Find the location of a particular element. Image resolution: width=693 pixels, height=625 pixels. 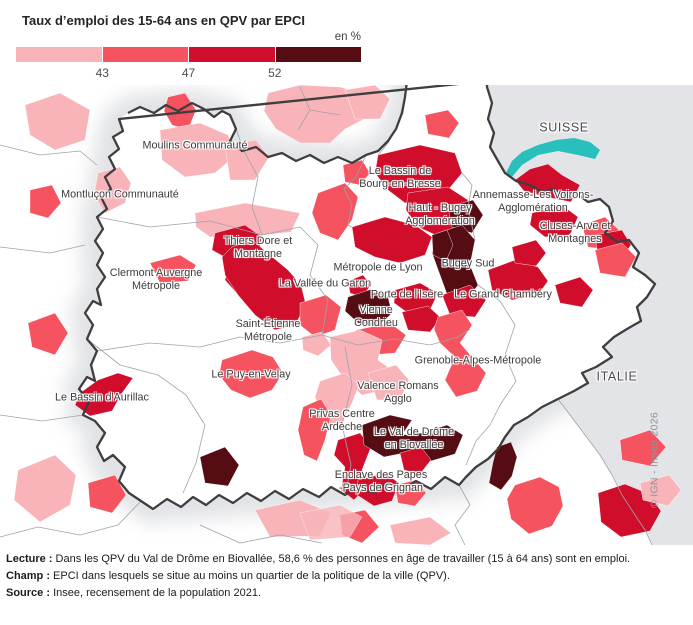

legend-color-bar is located at coordinates (188, 54).